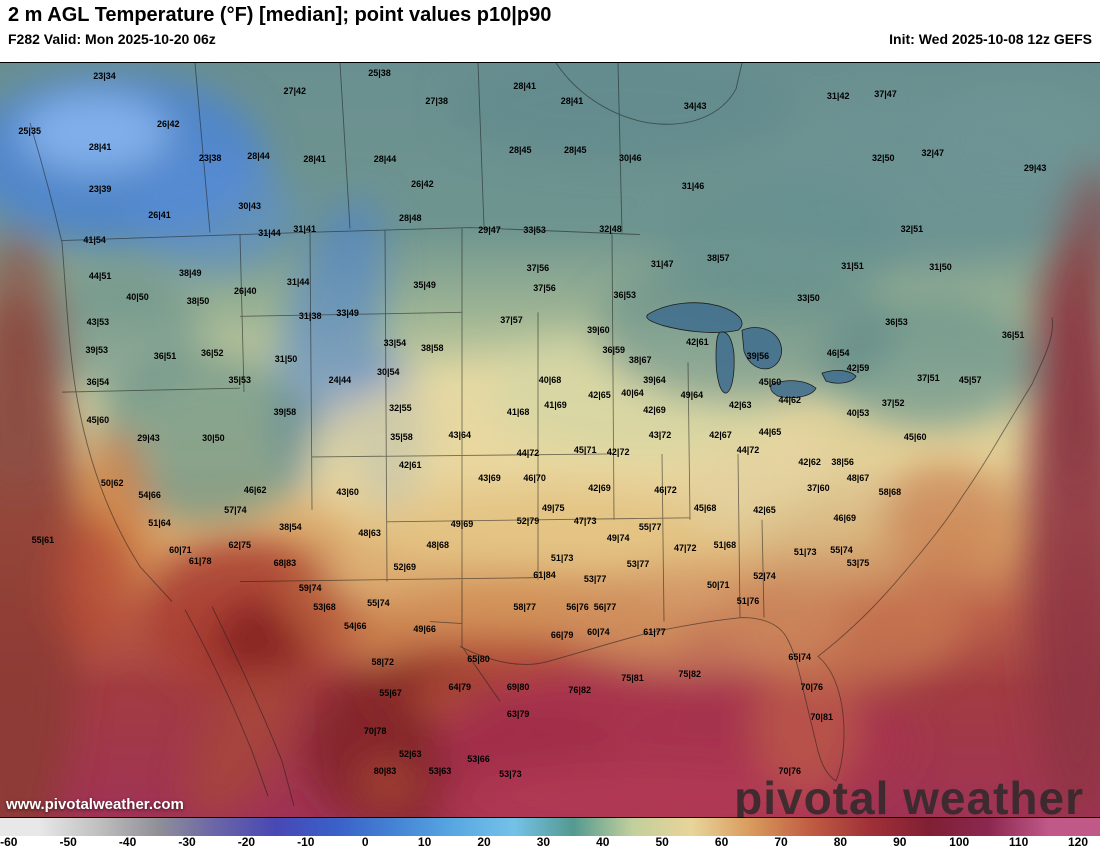 Image resolution: width=1100 pixels, height=850 pixels. Describe the element at coordinates (112, 482) in the screenshot. I see `point-value: 50|62` at that location.